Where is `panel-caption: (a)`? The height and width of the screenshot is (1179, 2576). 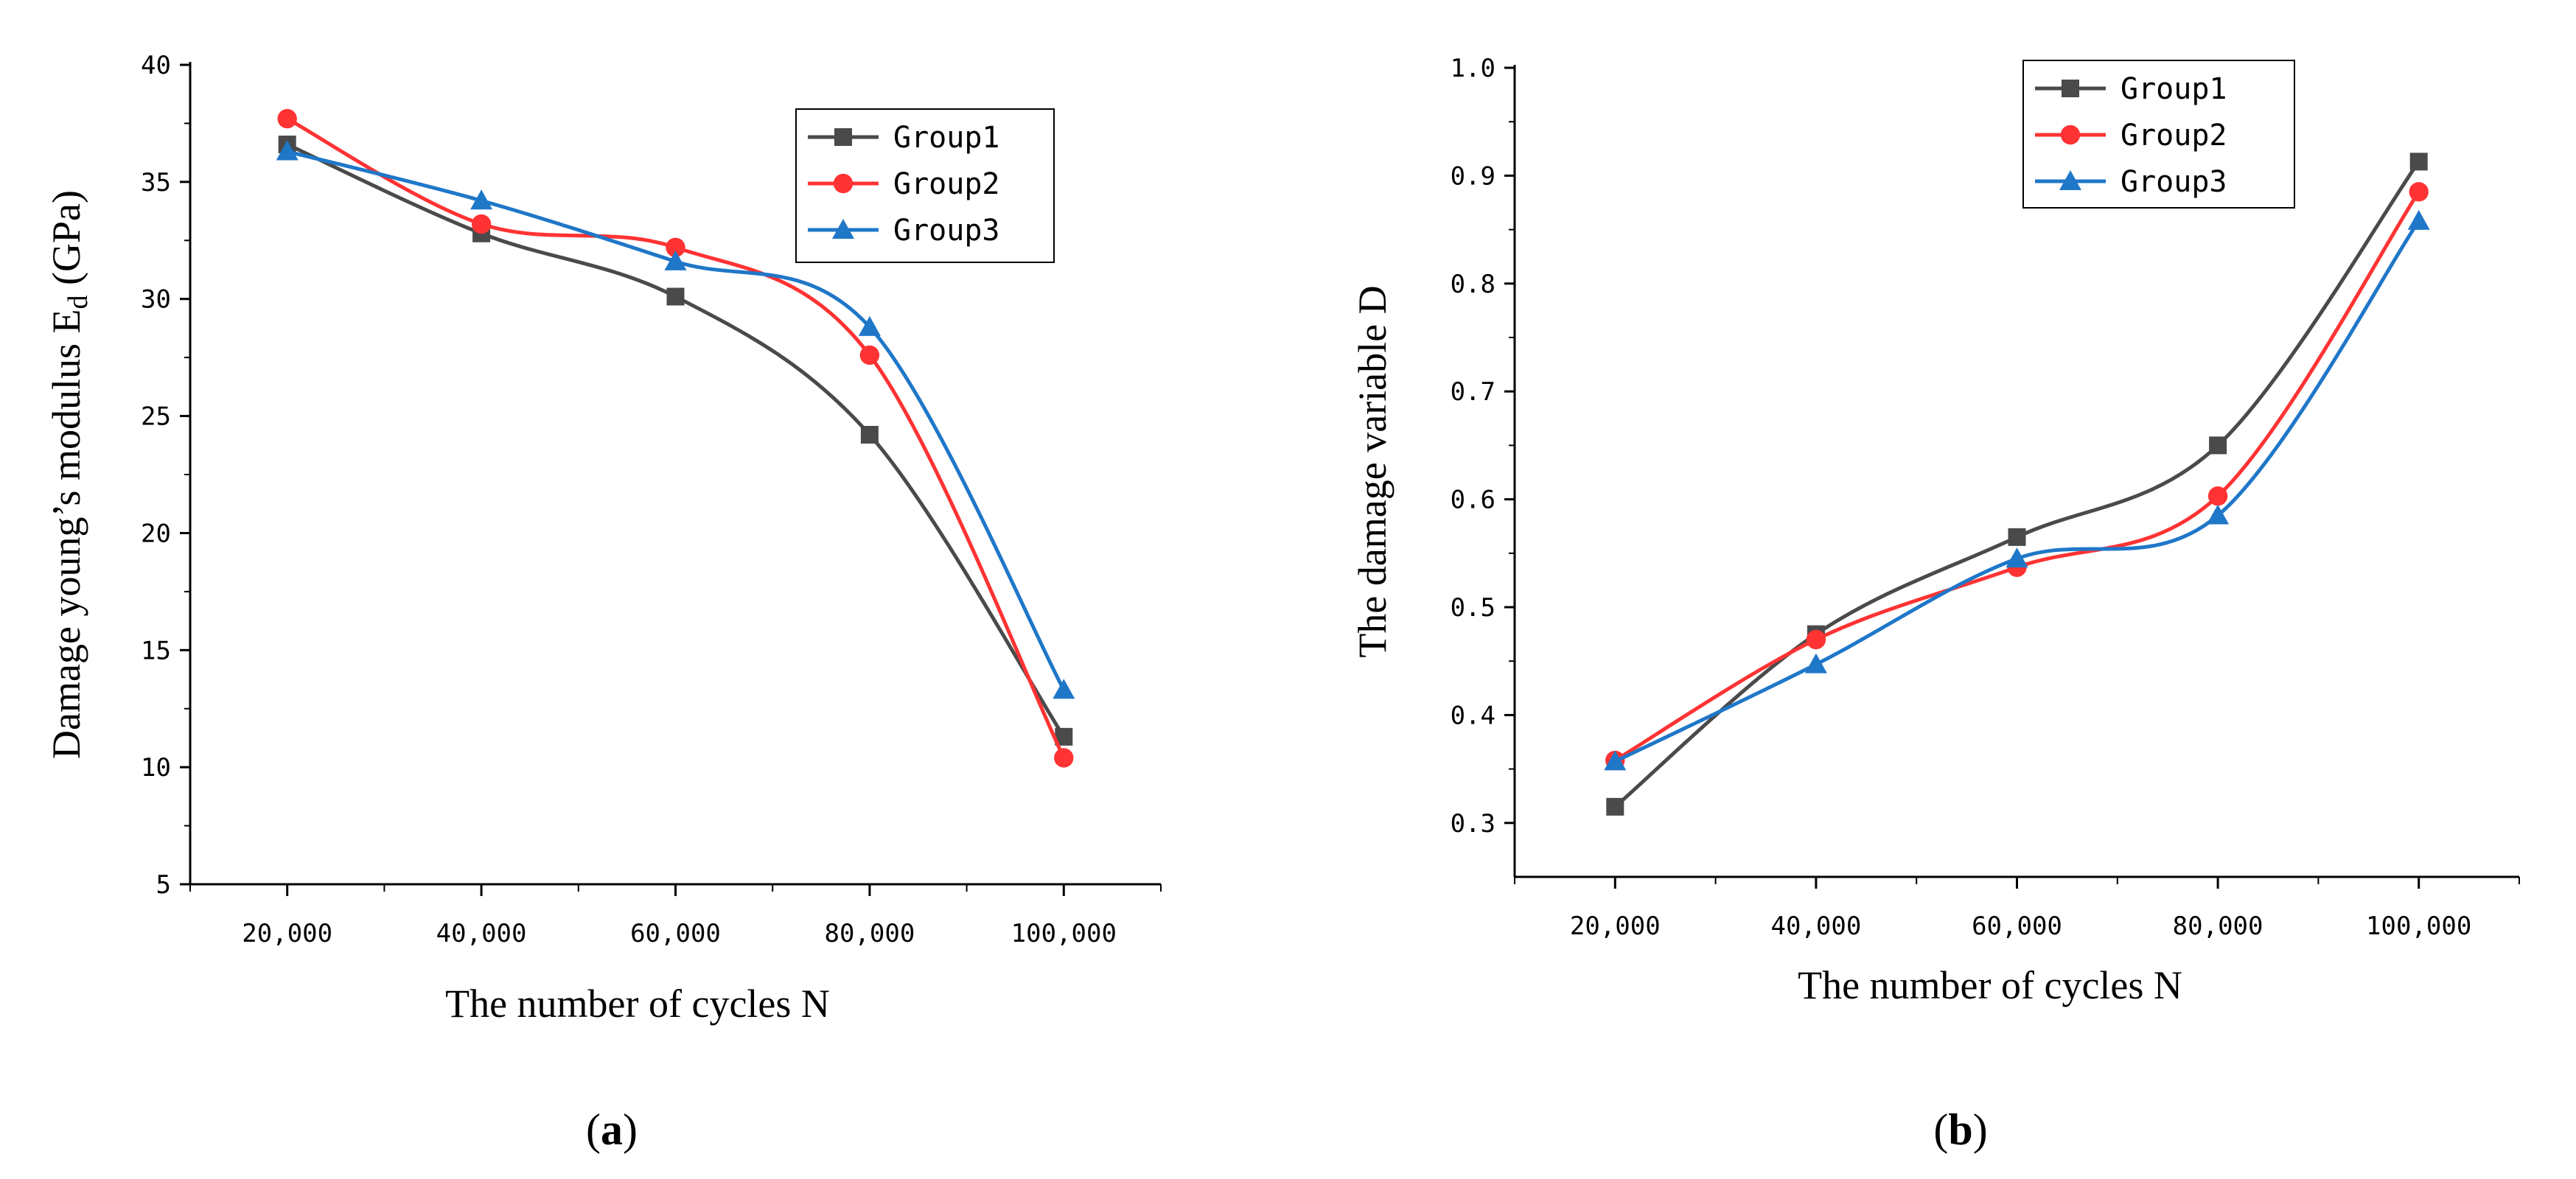
panel-caption: (a) is located at coordinates (612, 1129).